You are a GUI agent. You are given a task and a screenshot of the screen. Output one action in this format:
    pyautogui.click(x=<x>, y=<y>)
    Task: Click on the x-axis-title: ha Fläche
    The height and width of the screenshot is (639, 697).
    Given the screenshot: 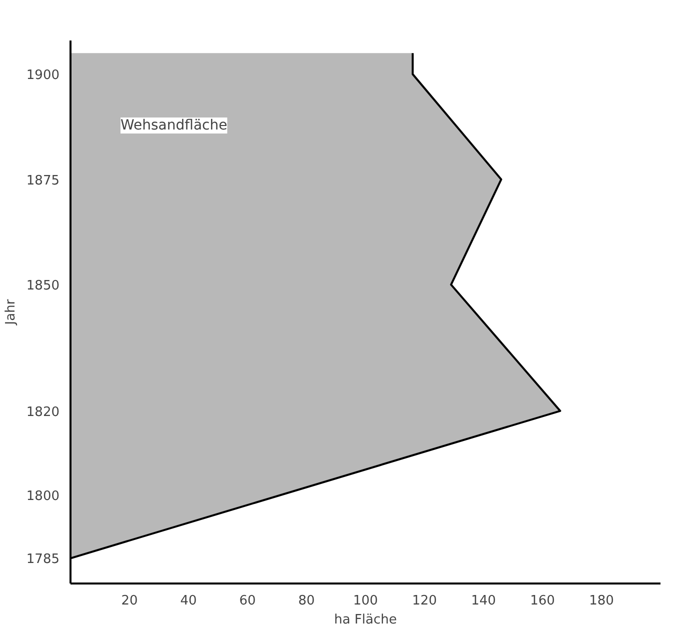 What is the action you would take?
    pyautogui.click(x=365, y=620)
    